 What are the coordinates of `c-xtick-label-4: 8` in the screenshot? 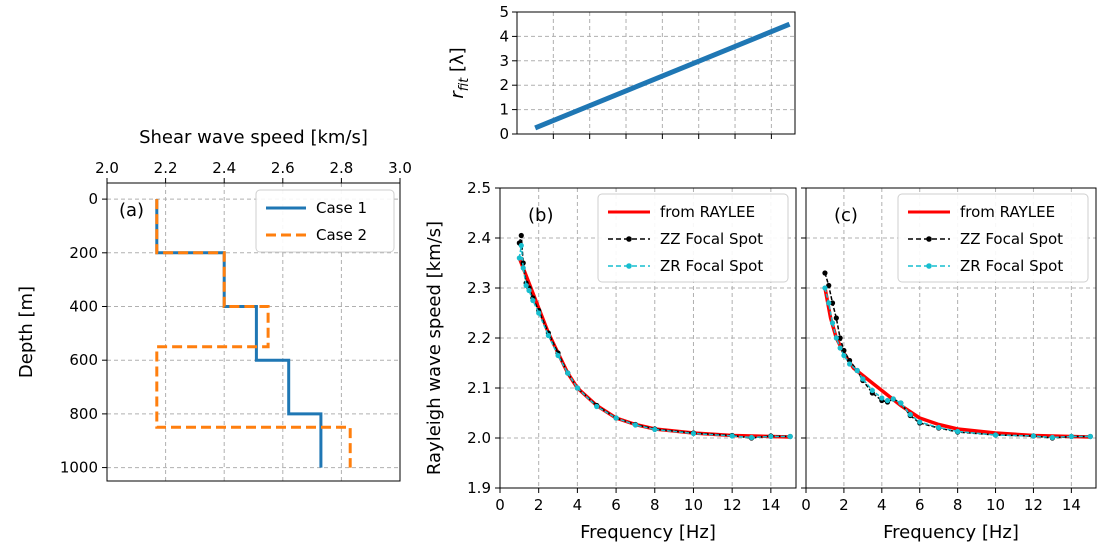 It's located at (958, 505).